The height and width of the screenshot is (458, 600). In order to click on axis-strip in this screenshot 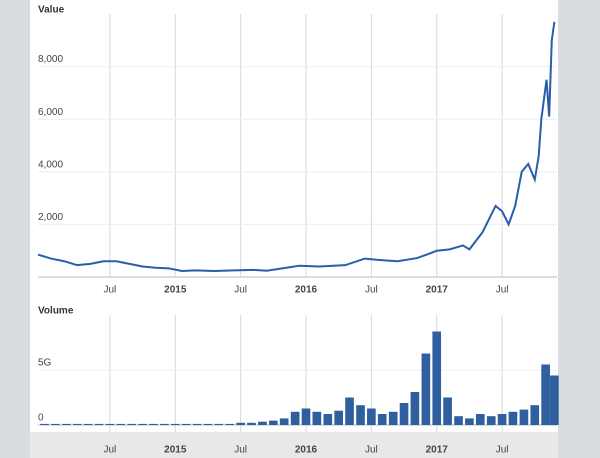, I will do `click(294, 445)`.